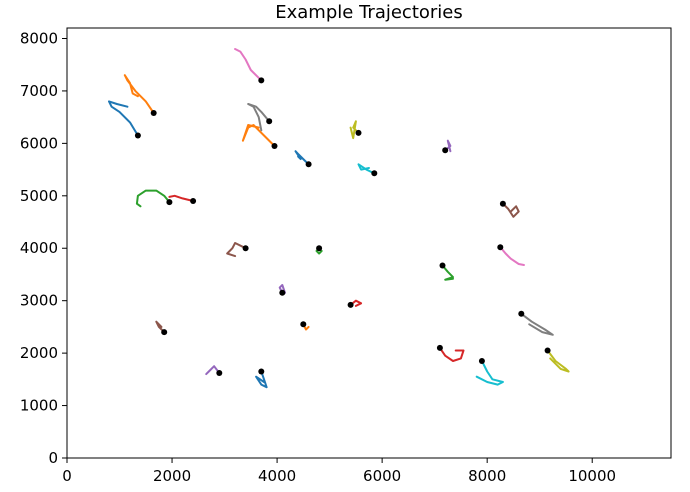  I want to click on chart-title: Example Trajectories, so click(369, 12).